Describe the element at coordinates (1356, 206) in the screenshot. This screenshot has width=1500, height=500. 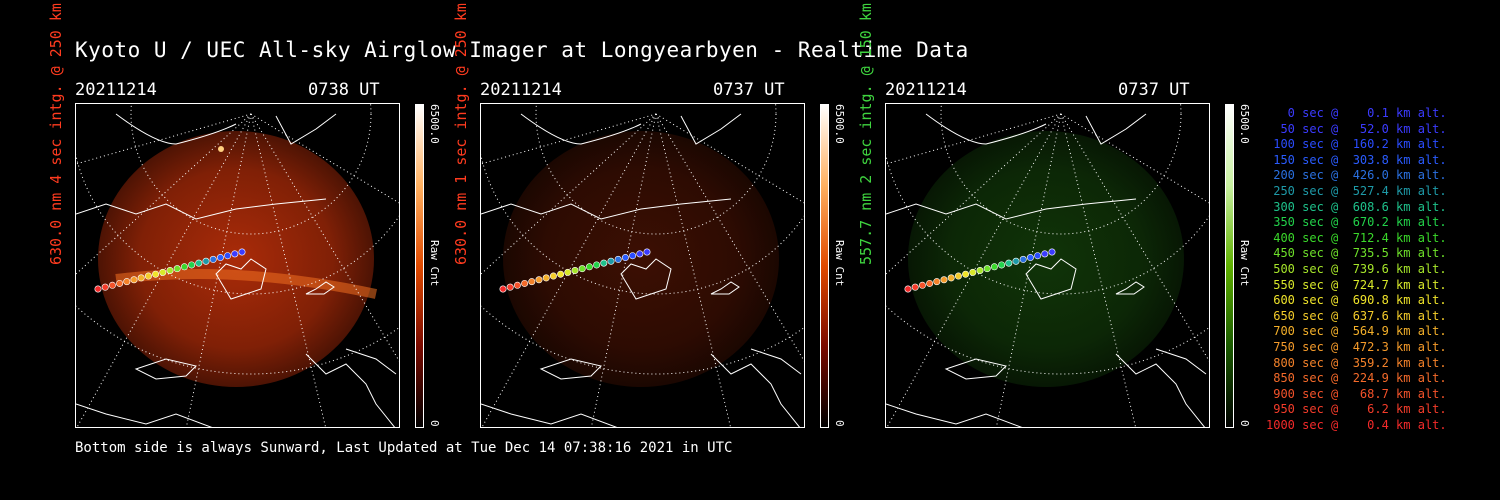
I see `legend-entry: 300 sec @ 608.6 km alt.` at that location.